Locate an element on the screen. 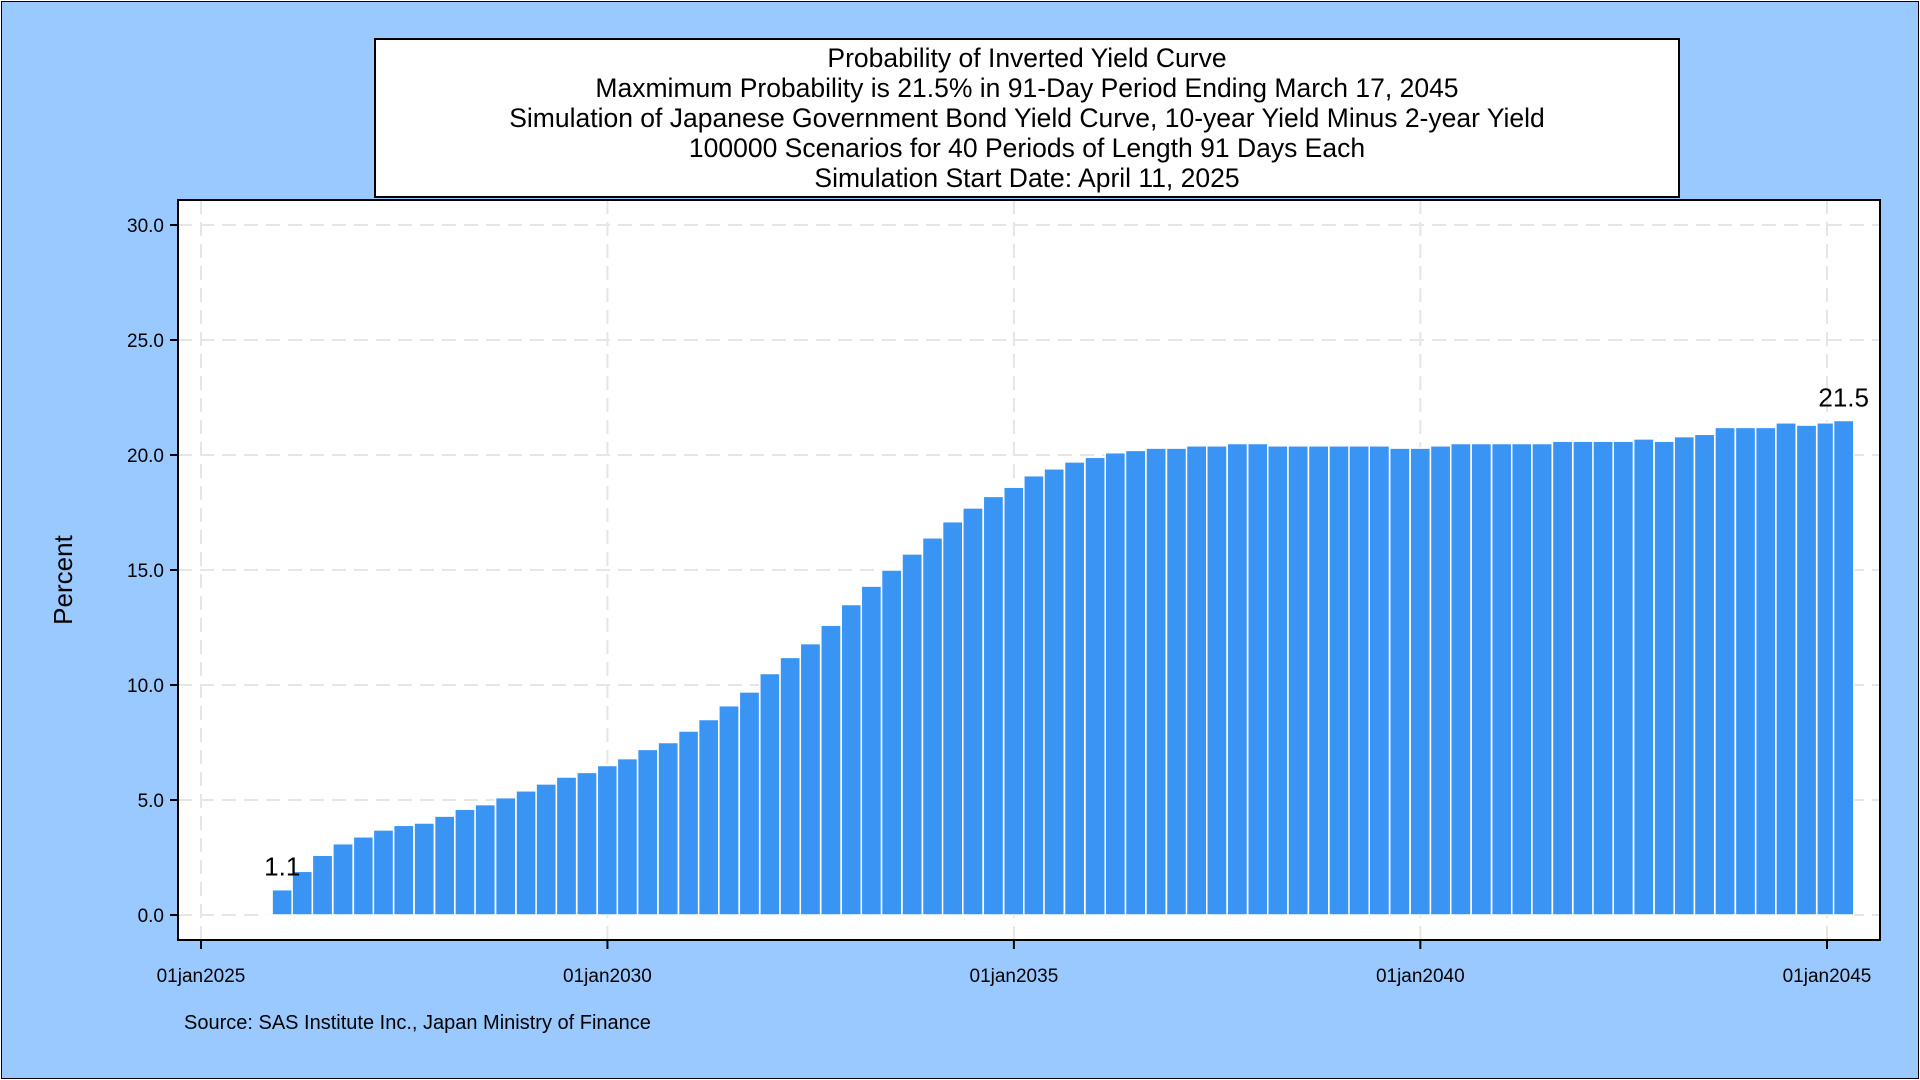 The width and height of the screenshot is (1920, 1080). y-tick-label: 0.0 is located at coordinates (151, 916).